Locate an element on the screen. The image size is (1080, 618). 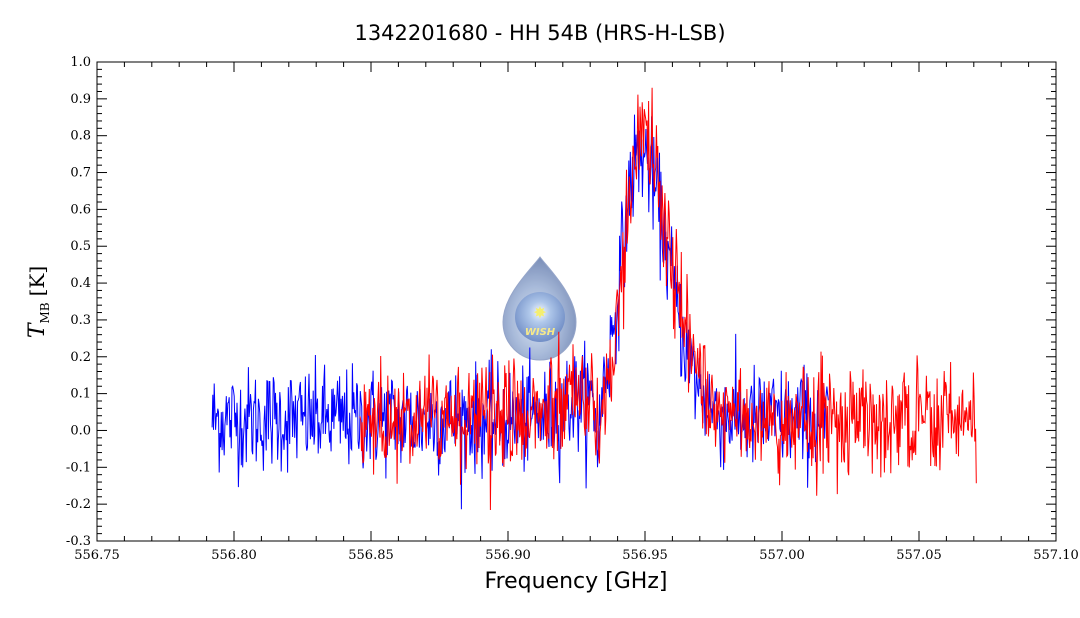
x-tick-label: 557.10 is located at coordinates (1056, 555).